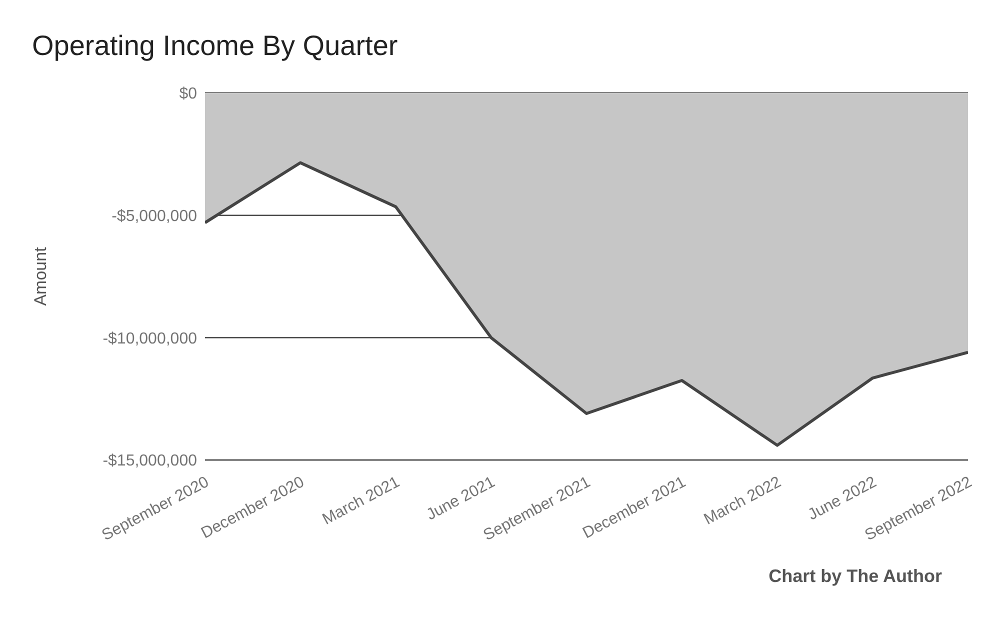 Image resolution: width=1000 pixels, height=618 pixels. What do you see at coordinates (150, 461) in the screenshot?
I see `y-tick-label: -$15,000,000` at bounding box center [150, 461].